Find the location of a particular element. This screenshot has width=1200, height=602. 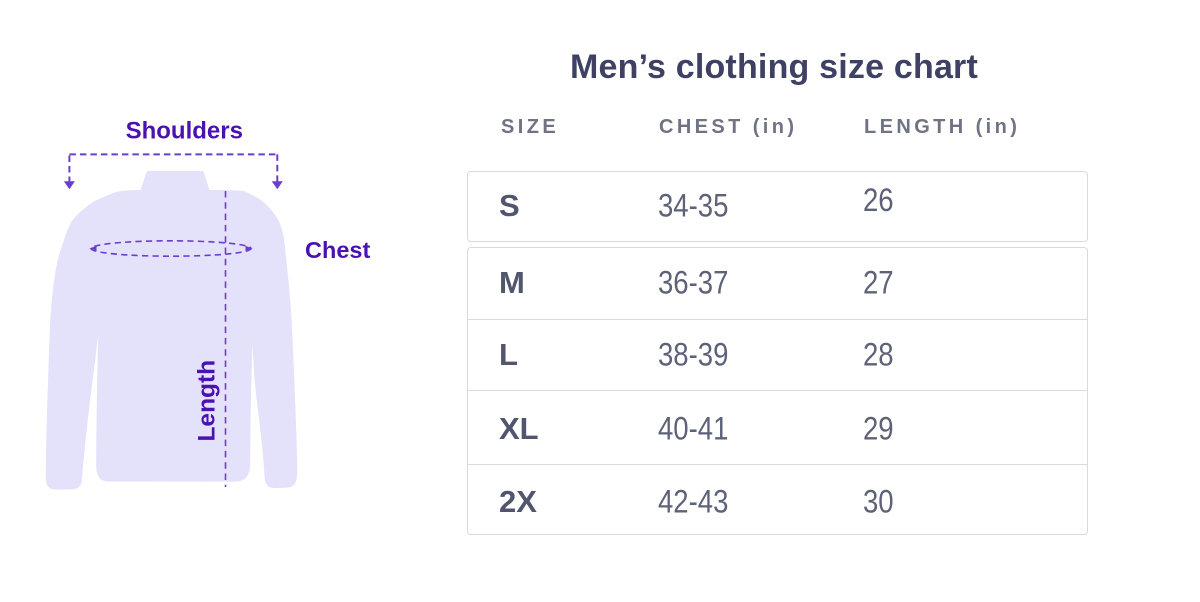

svg-text: Length is located at coordinates (207, 401).